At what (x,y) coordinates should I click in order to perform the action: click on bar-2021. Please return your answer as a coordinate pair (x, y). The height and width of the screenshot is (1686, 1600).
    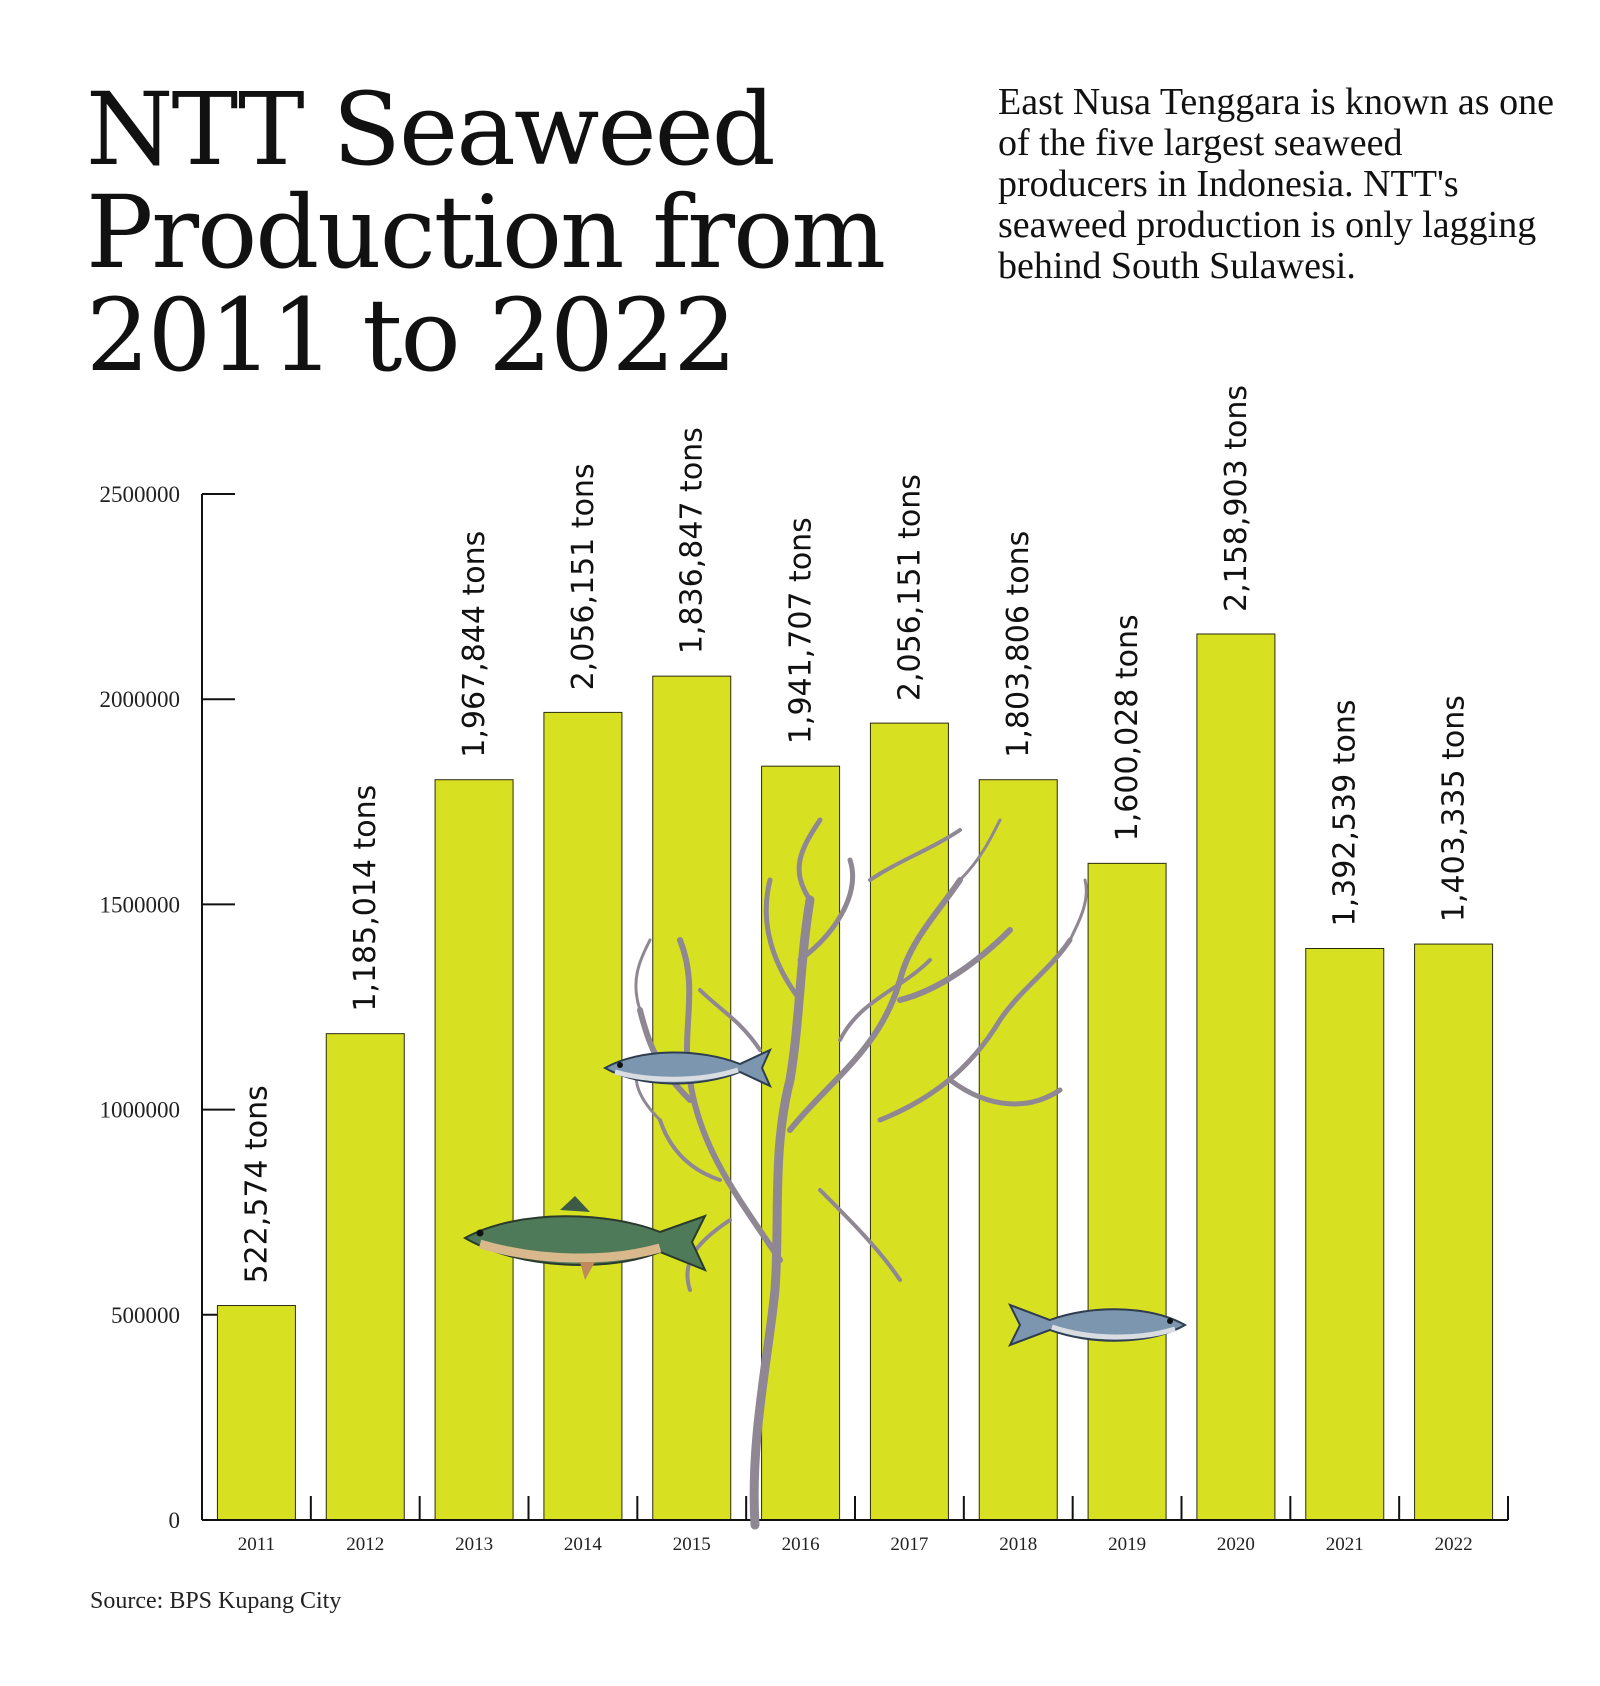
    Looking at the image, I should click on (1345, 1234).